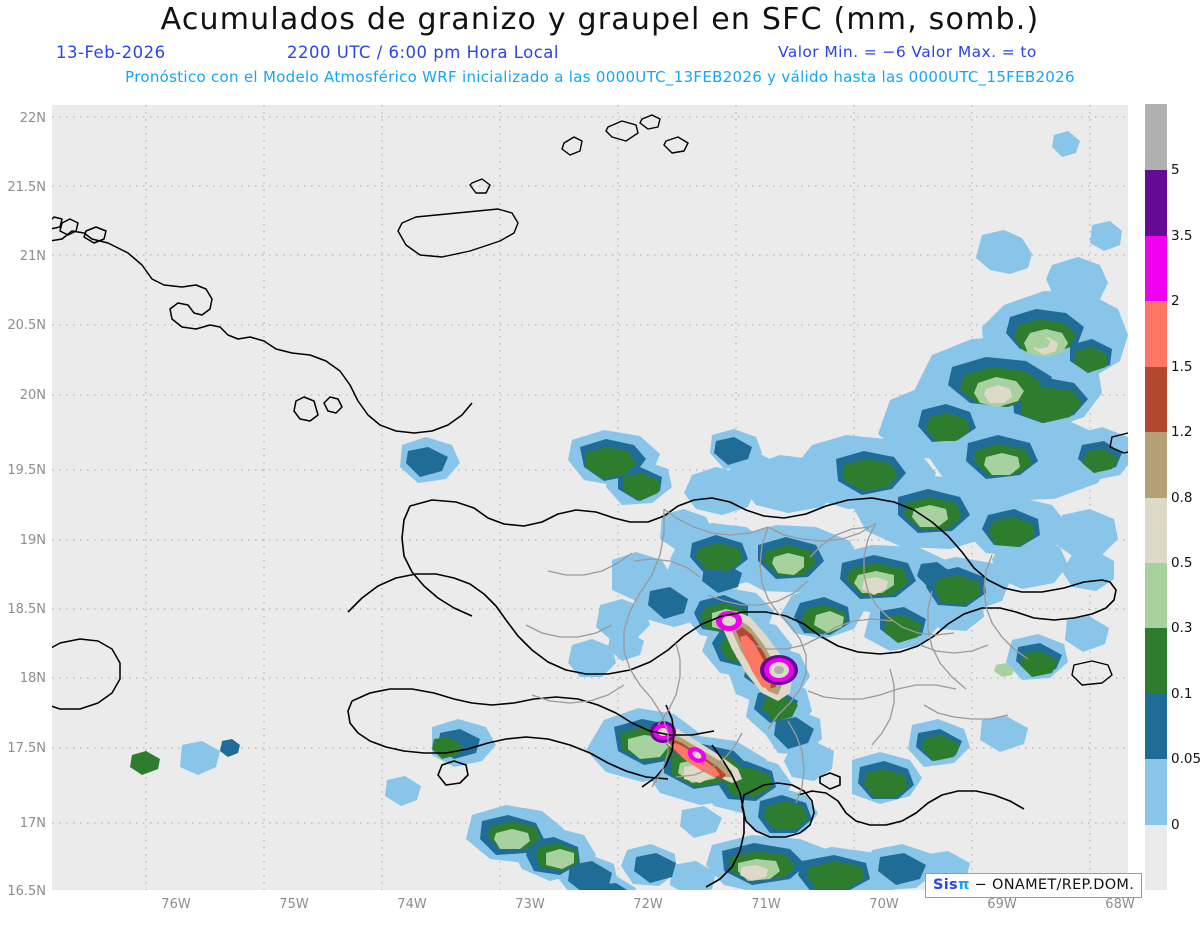  What do you see at coordinates (1022, 506) in the screenshot?
I see `precip-highlight-spots` at bounding box center [1022, 506].